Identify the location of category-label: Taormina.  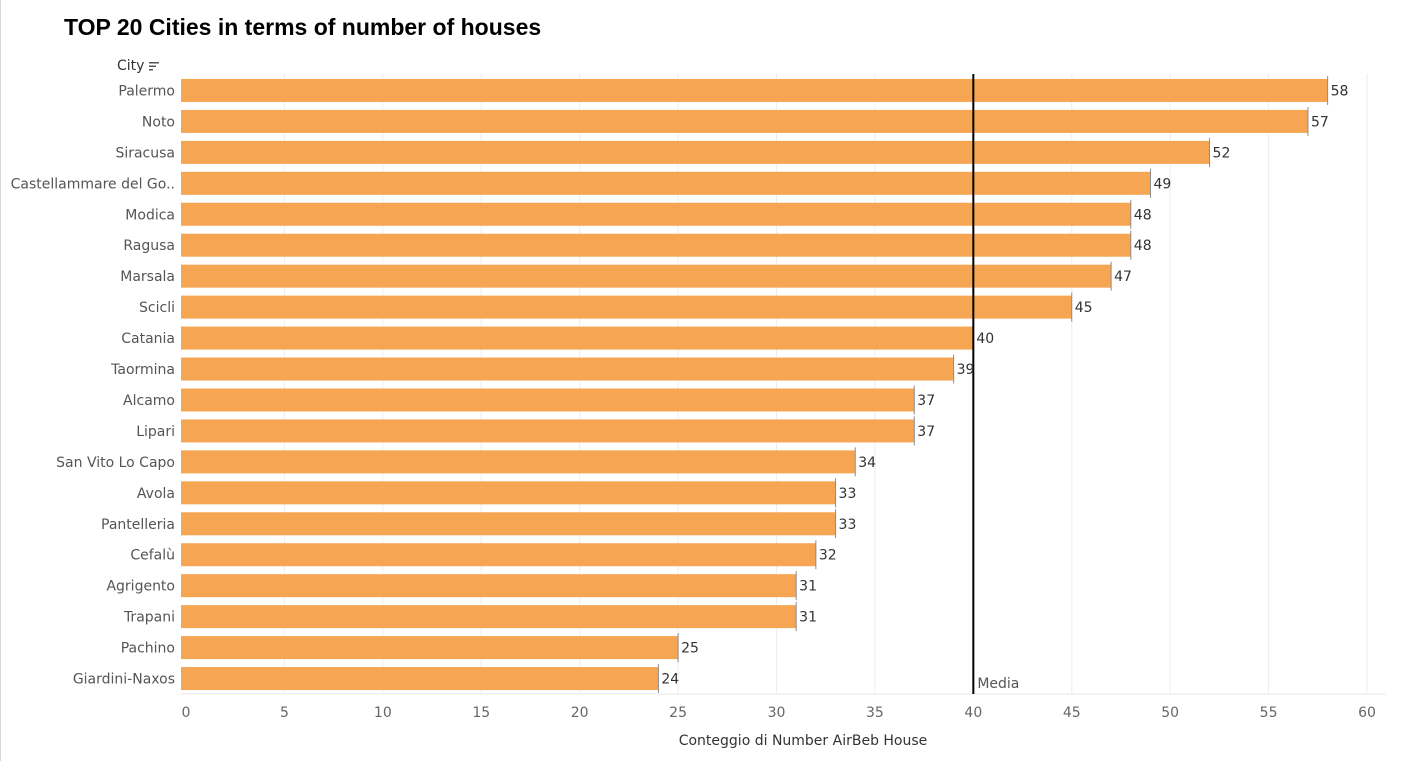
(142, 370).